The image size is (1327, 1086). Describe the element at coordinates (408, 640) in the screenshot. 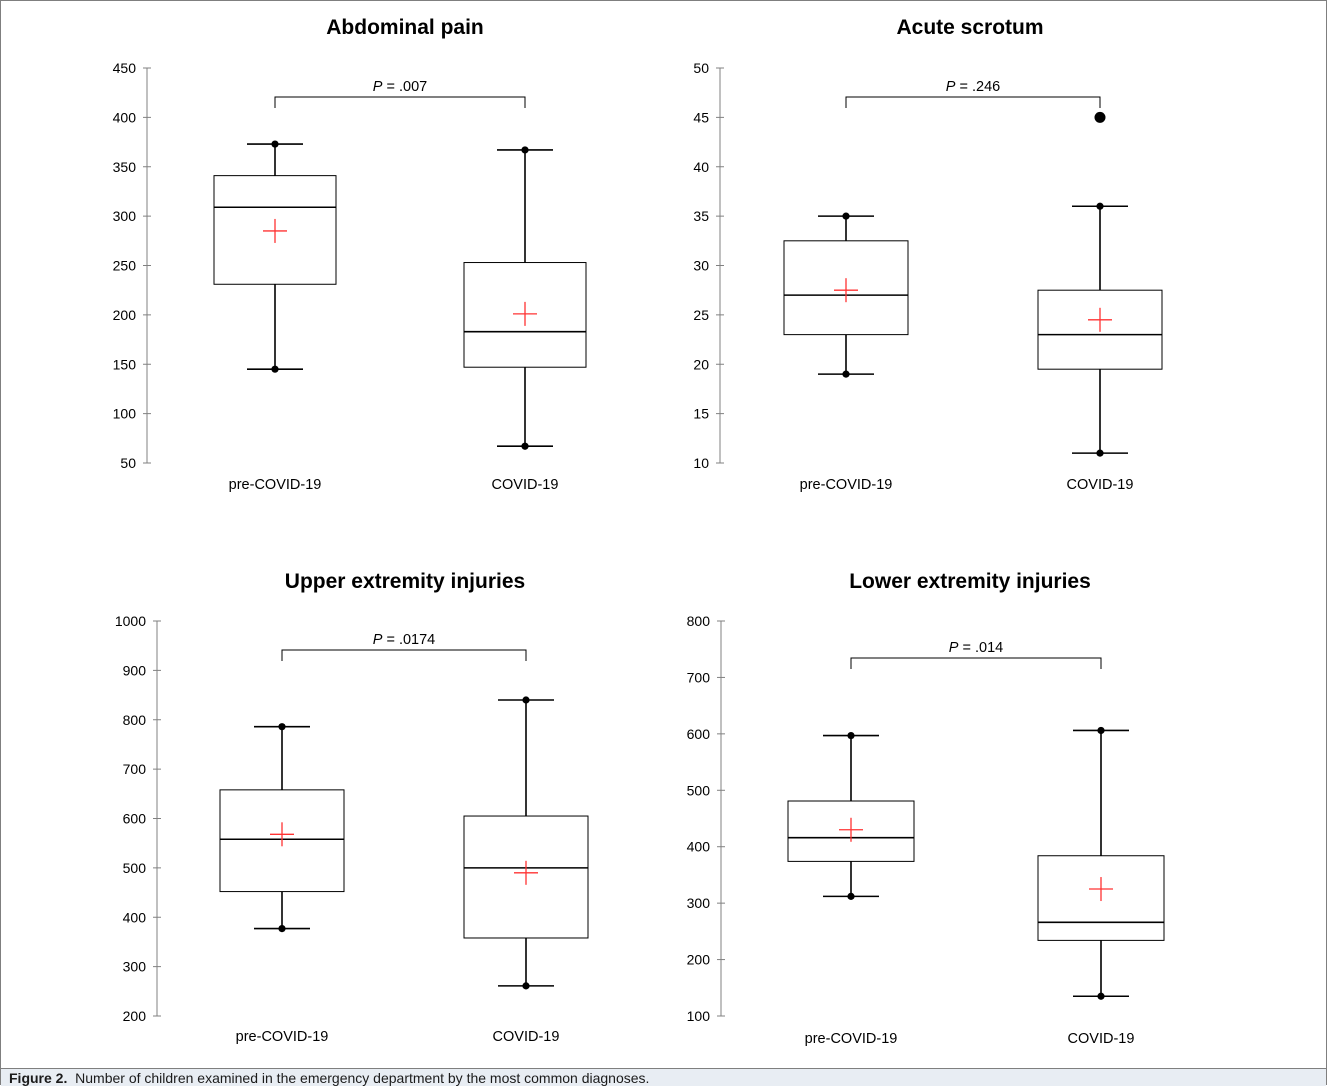

I see `p-value: = .0174` at that location.